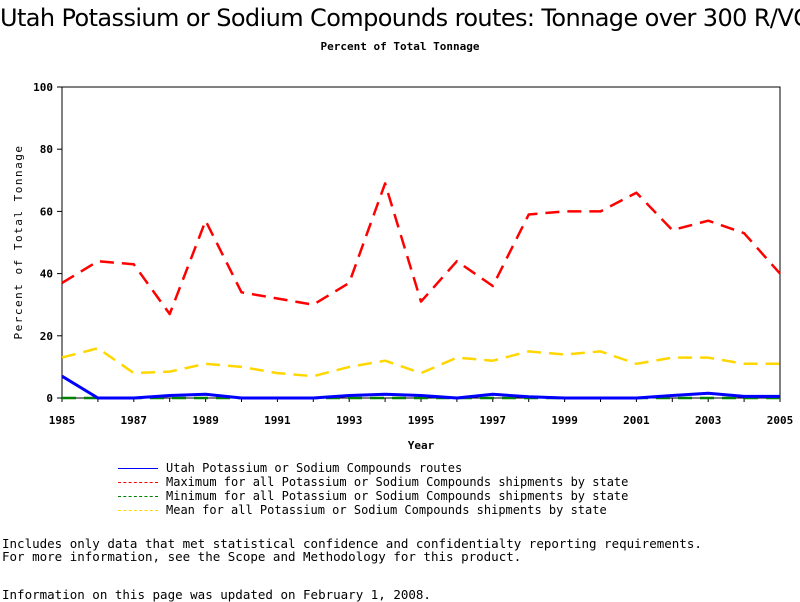  I want to click on chart-subtitle: Percent of Total Tonnage, so click(400, 46).